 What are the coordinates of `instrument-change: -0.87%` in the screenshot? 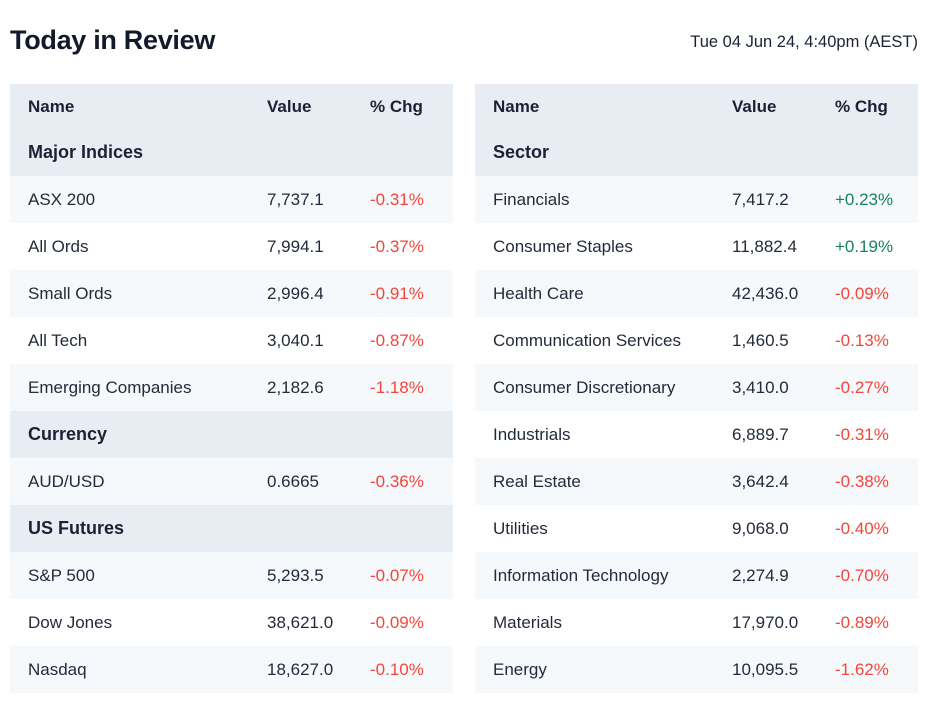 It's located at (397, 340).